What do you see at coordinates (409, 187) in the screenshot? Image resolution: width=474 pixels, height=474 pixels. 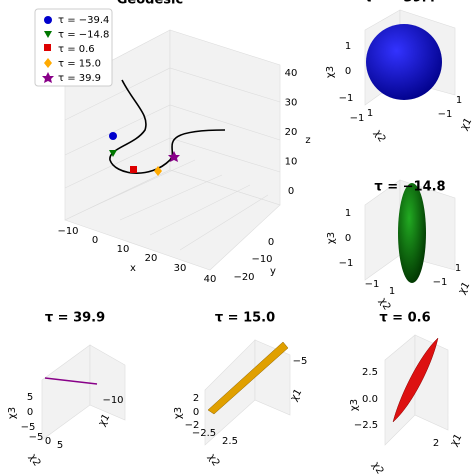 I see `panel-title: τ = −14.8` at bounding box center [409, 187].